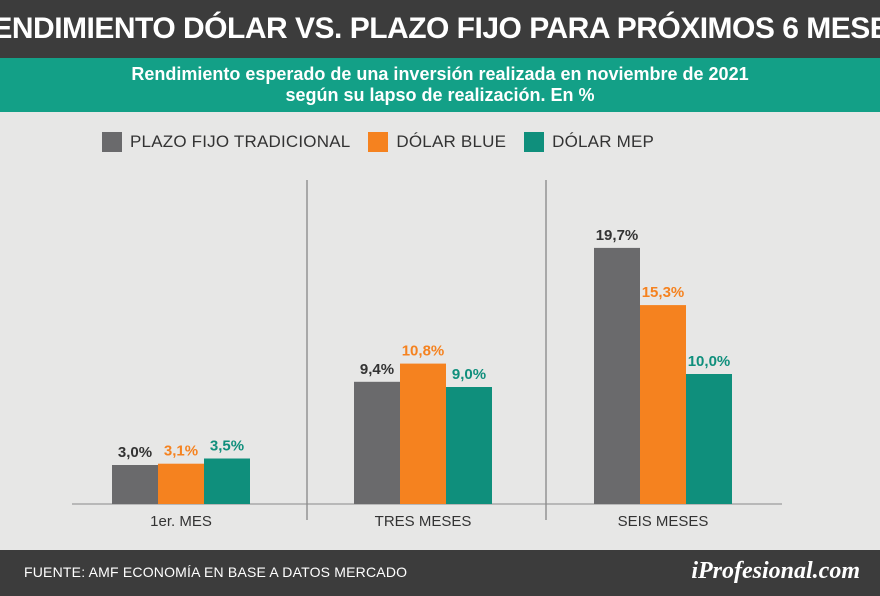 This screenshot has width=880, height=596. Describe the element at coordinates (377, 369) in the screenshot. I see `data-label-1-0: 9,4%` at that location.